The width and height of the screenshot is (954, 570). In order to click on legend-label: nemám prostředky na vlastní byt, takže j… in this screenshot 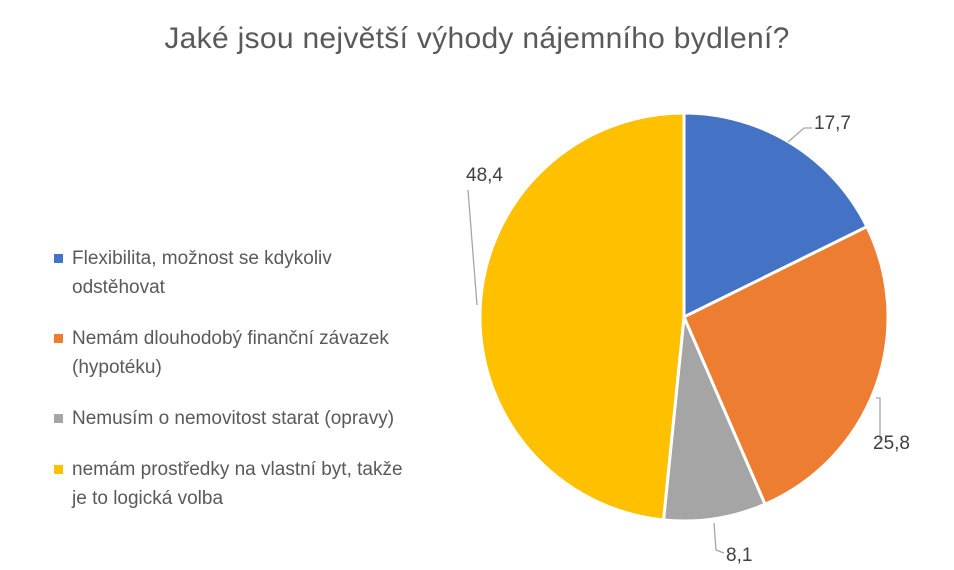, I will do `click(237, 484)`.